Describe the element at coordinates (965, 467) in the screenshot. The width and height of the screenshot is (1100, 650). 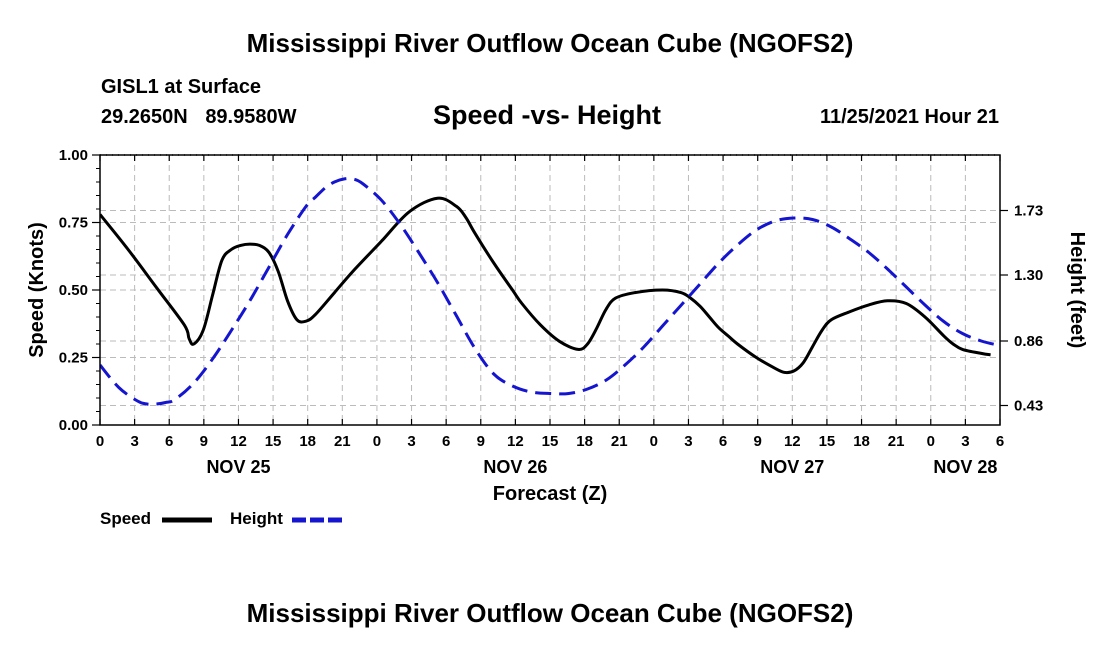
I see `date-label: NOV 28` at that location.